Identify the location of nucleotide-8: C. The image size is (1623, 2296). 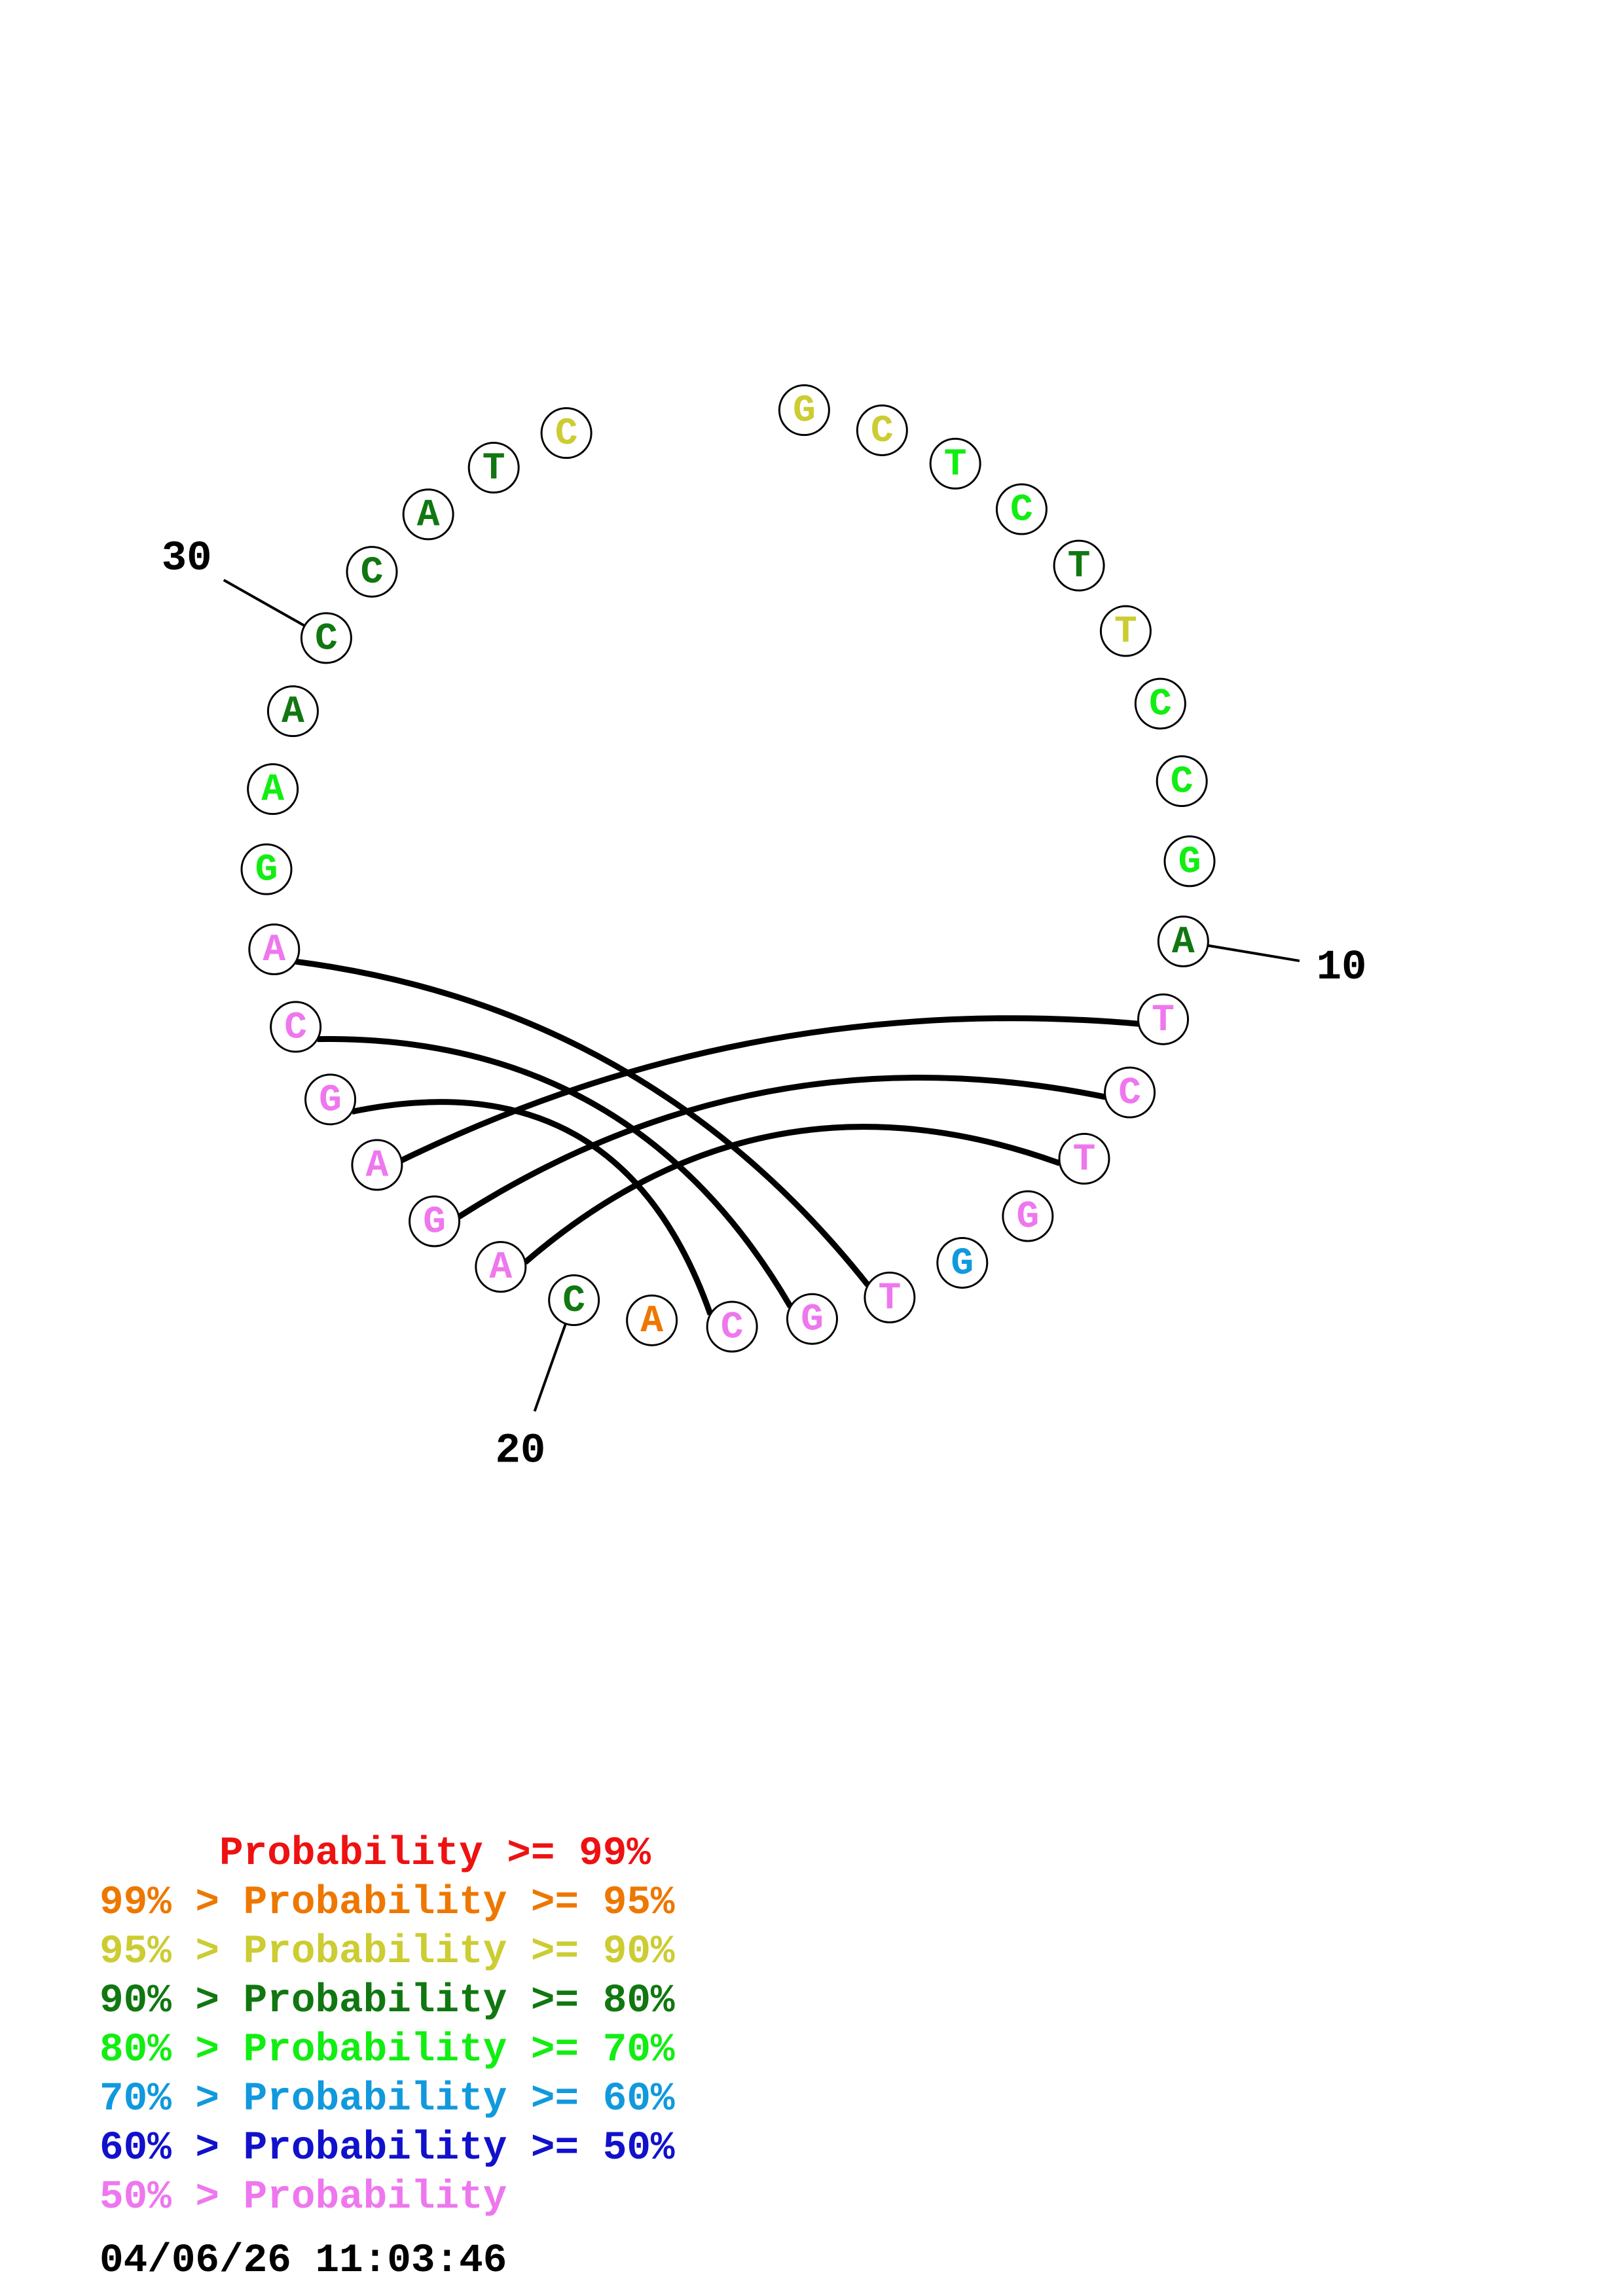
(1182, 782).